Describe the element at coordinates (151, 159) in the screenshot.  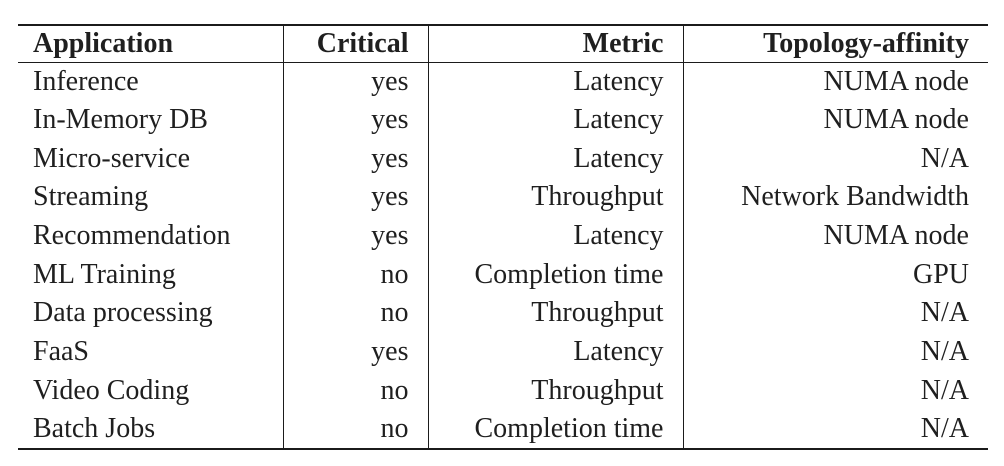
I see `table-cell-application: Micro-service` at that location.